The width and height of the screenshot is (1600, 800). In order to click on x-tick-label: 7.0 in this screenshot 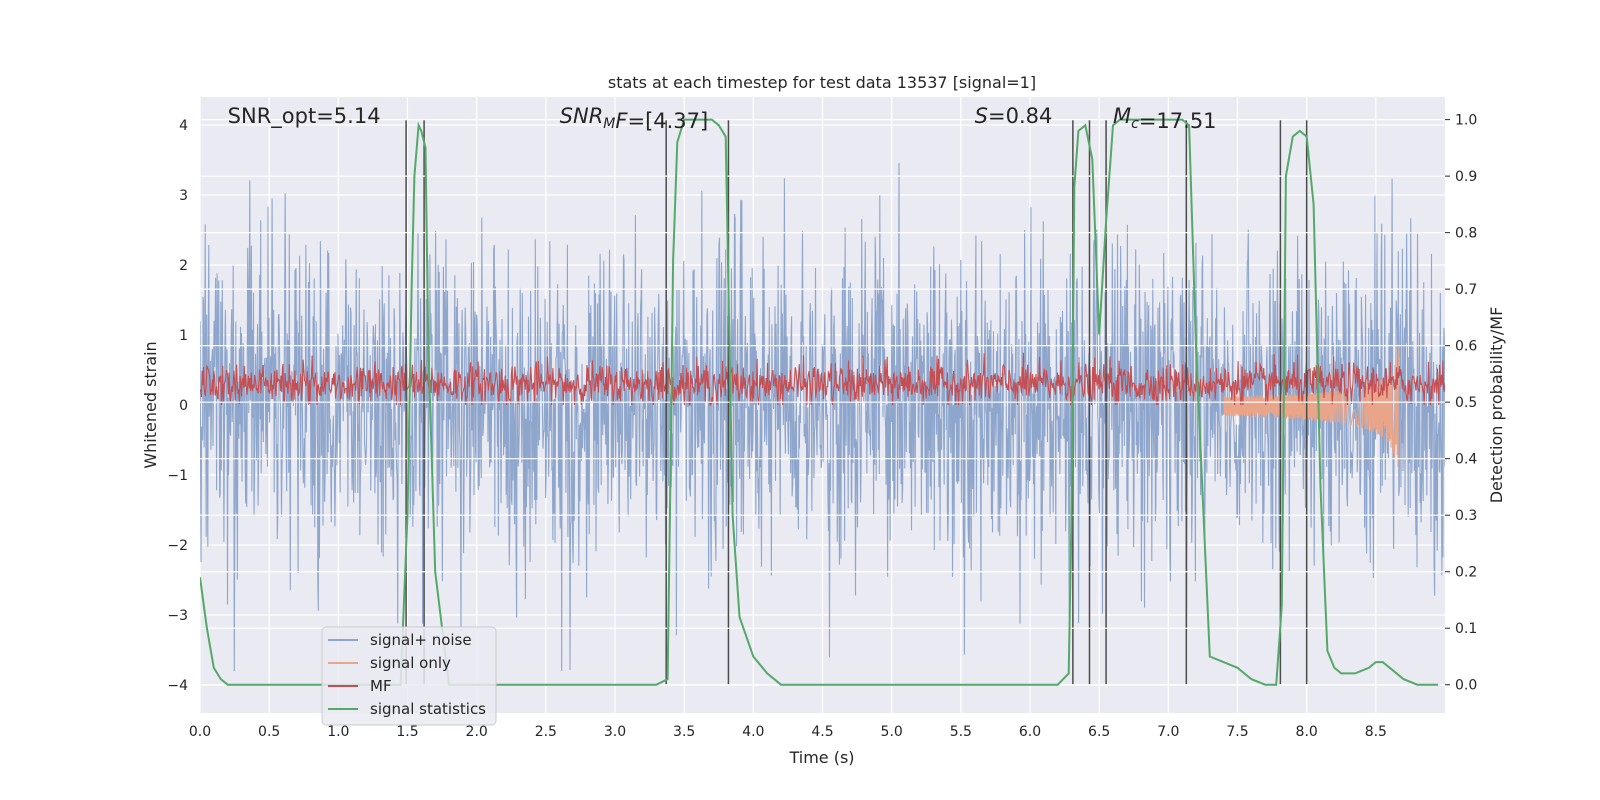, I will do `click(1168, 732)`.